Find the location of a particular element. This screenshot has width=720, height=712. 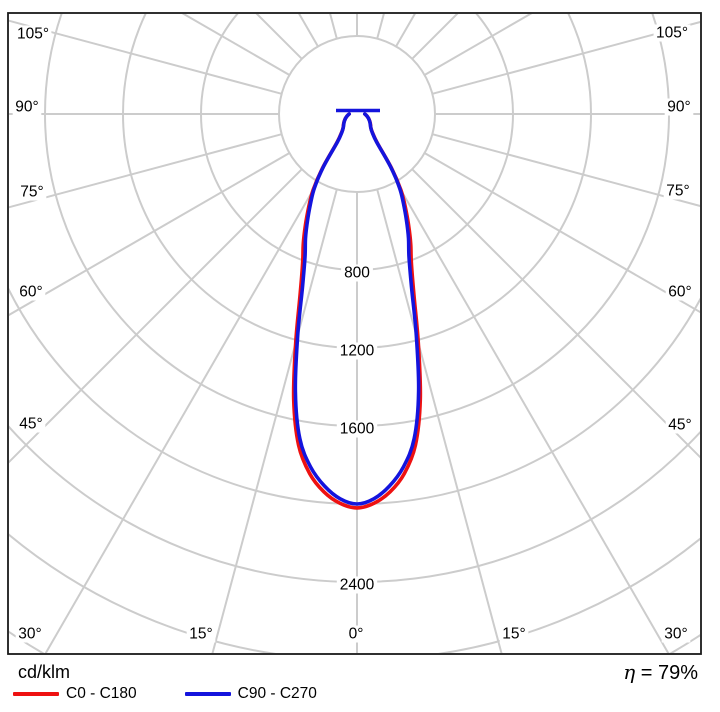

legend-line-c0-c180 is located at coordinates (36, 694).